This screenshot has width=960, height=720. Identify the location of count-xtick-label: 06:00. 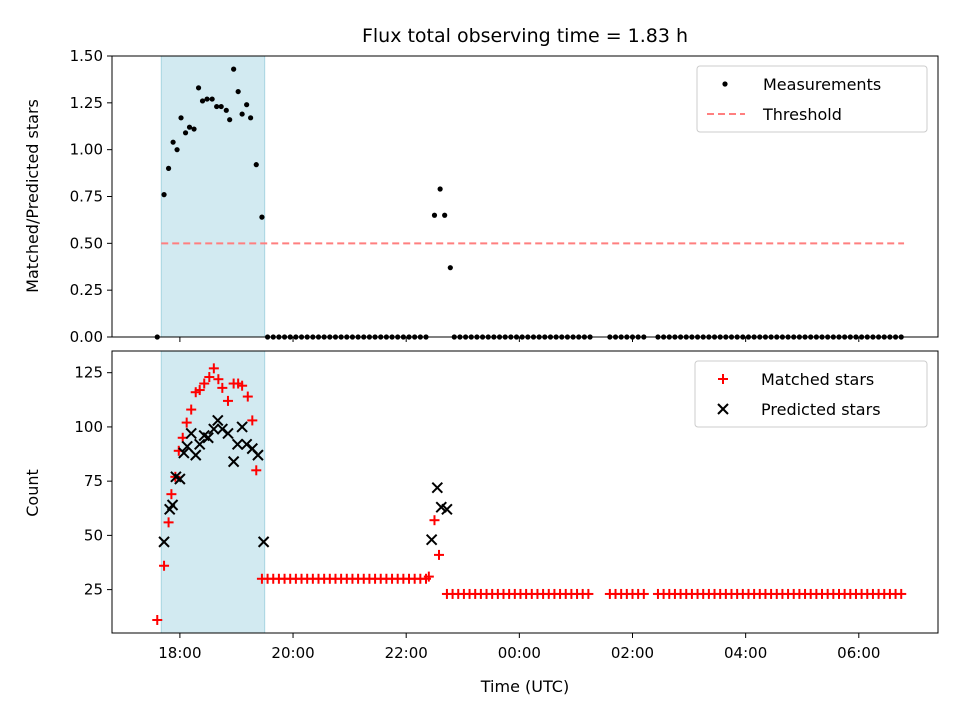
(858, 653).